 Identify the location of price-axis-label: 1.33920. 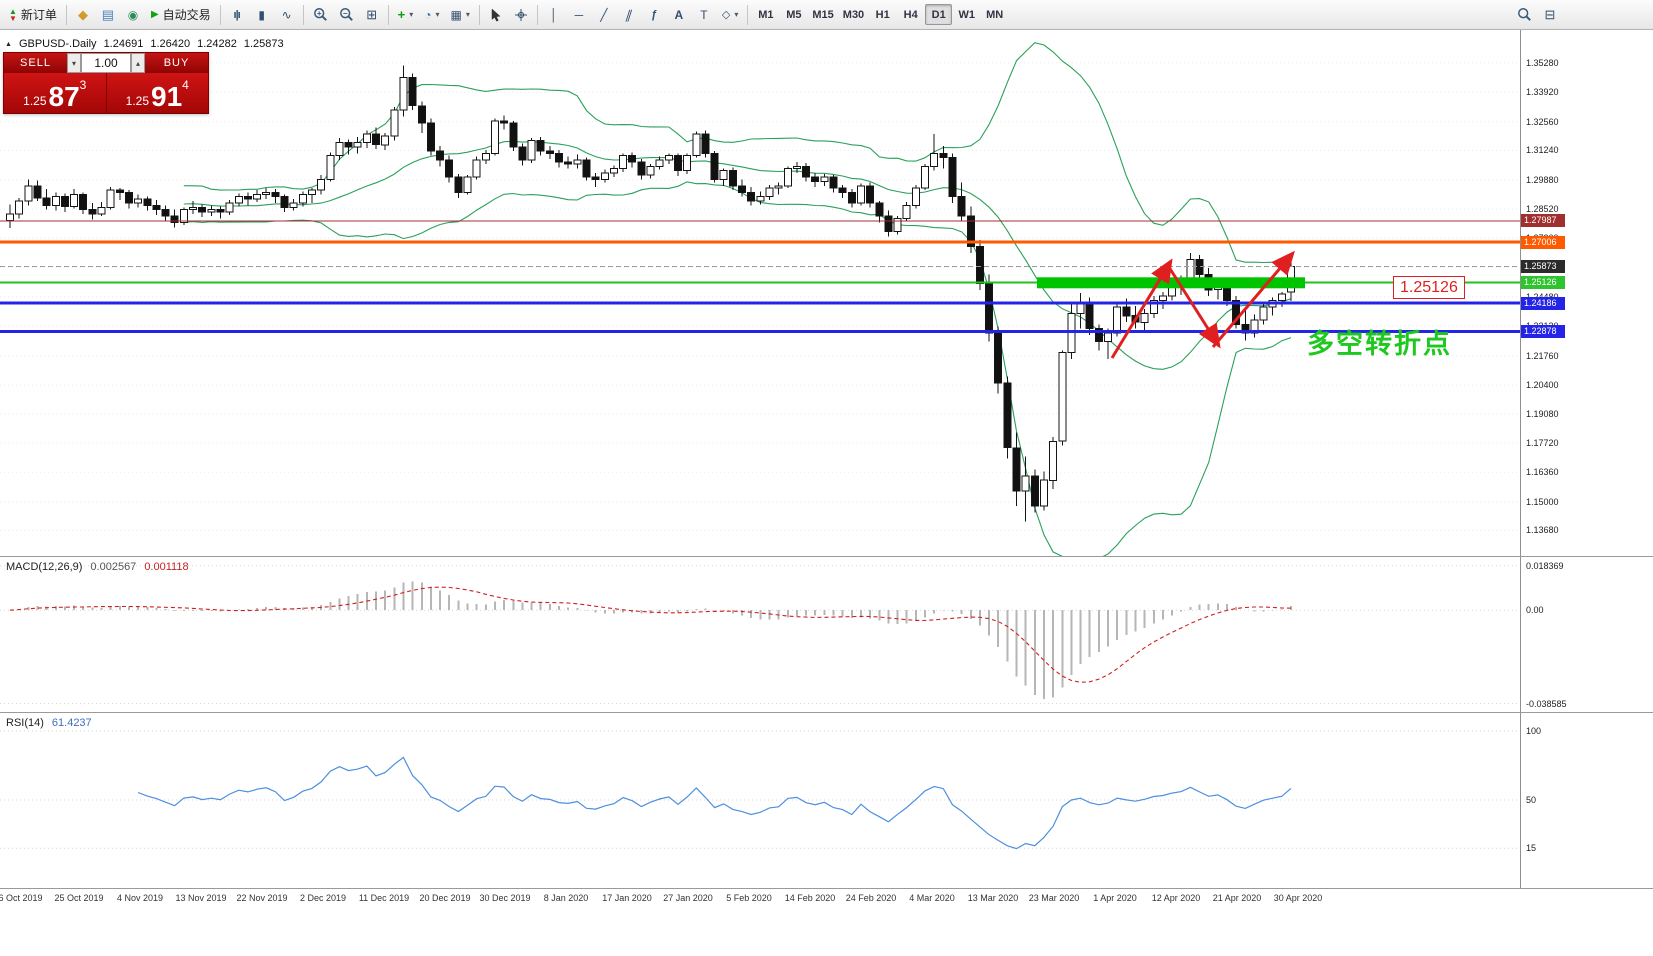
(1542, 92).